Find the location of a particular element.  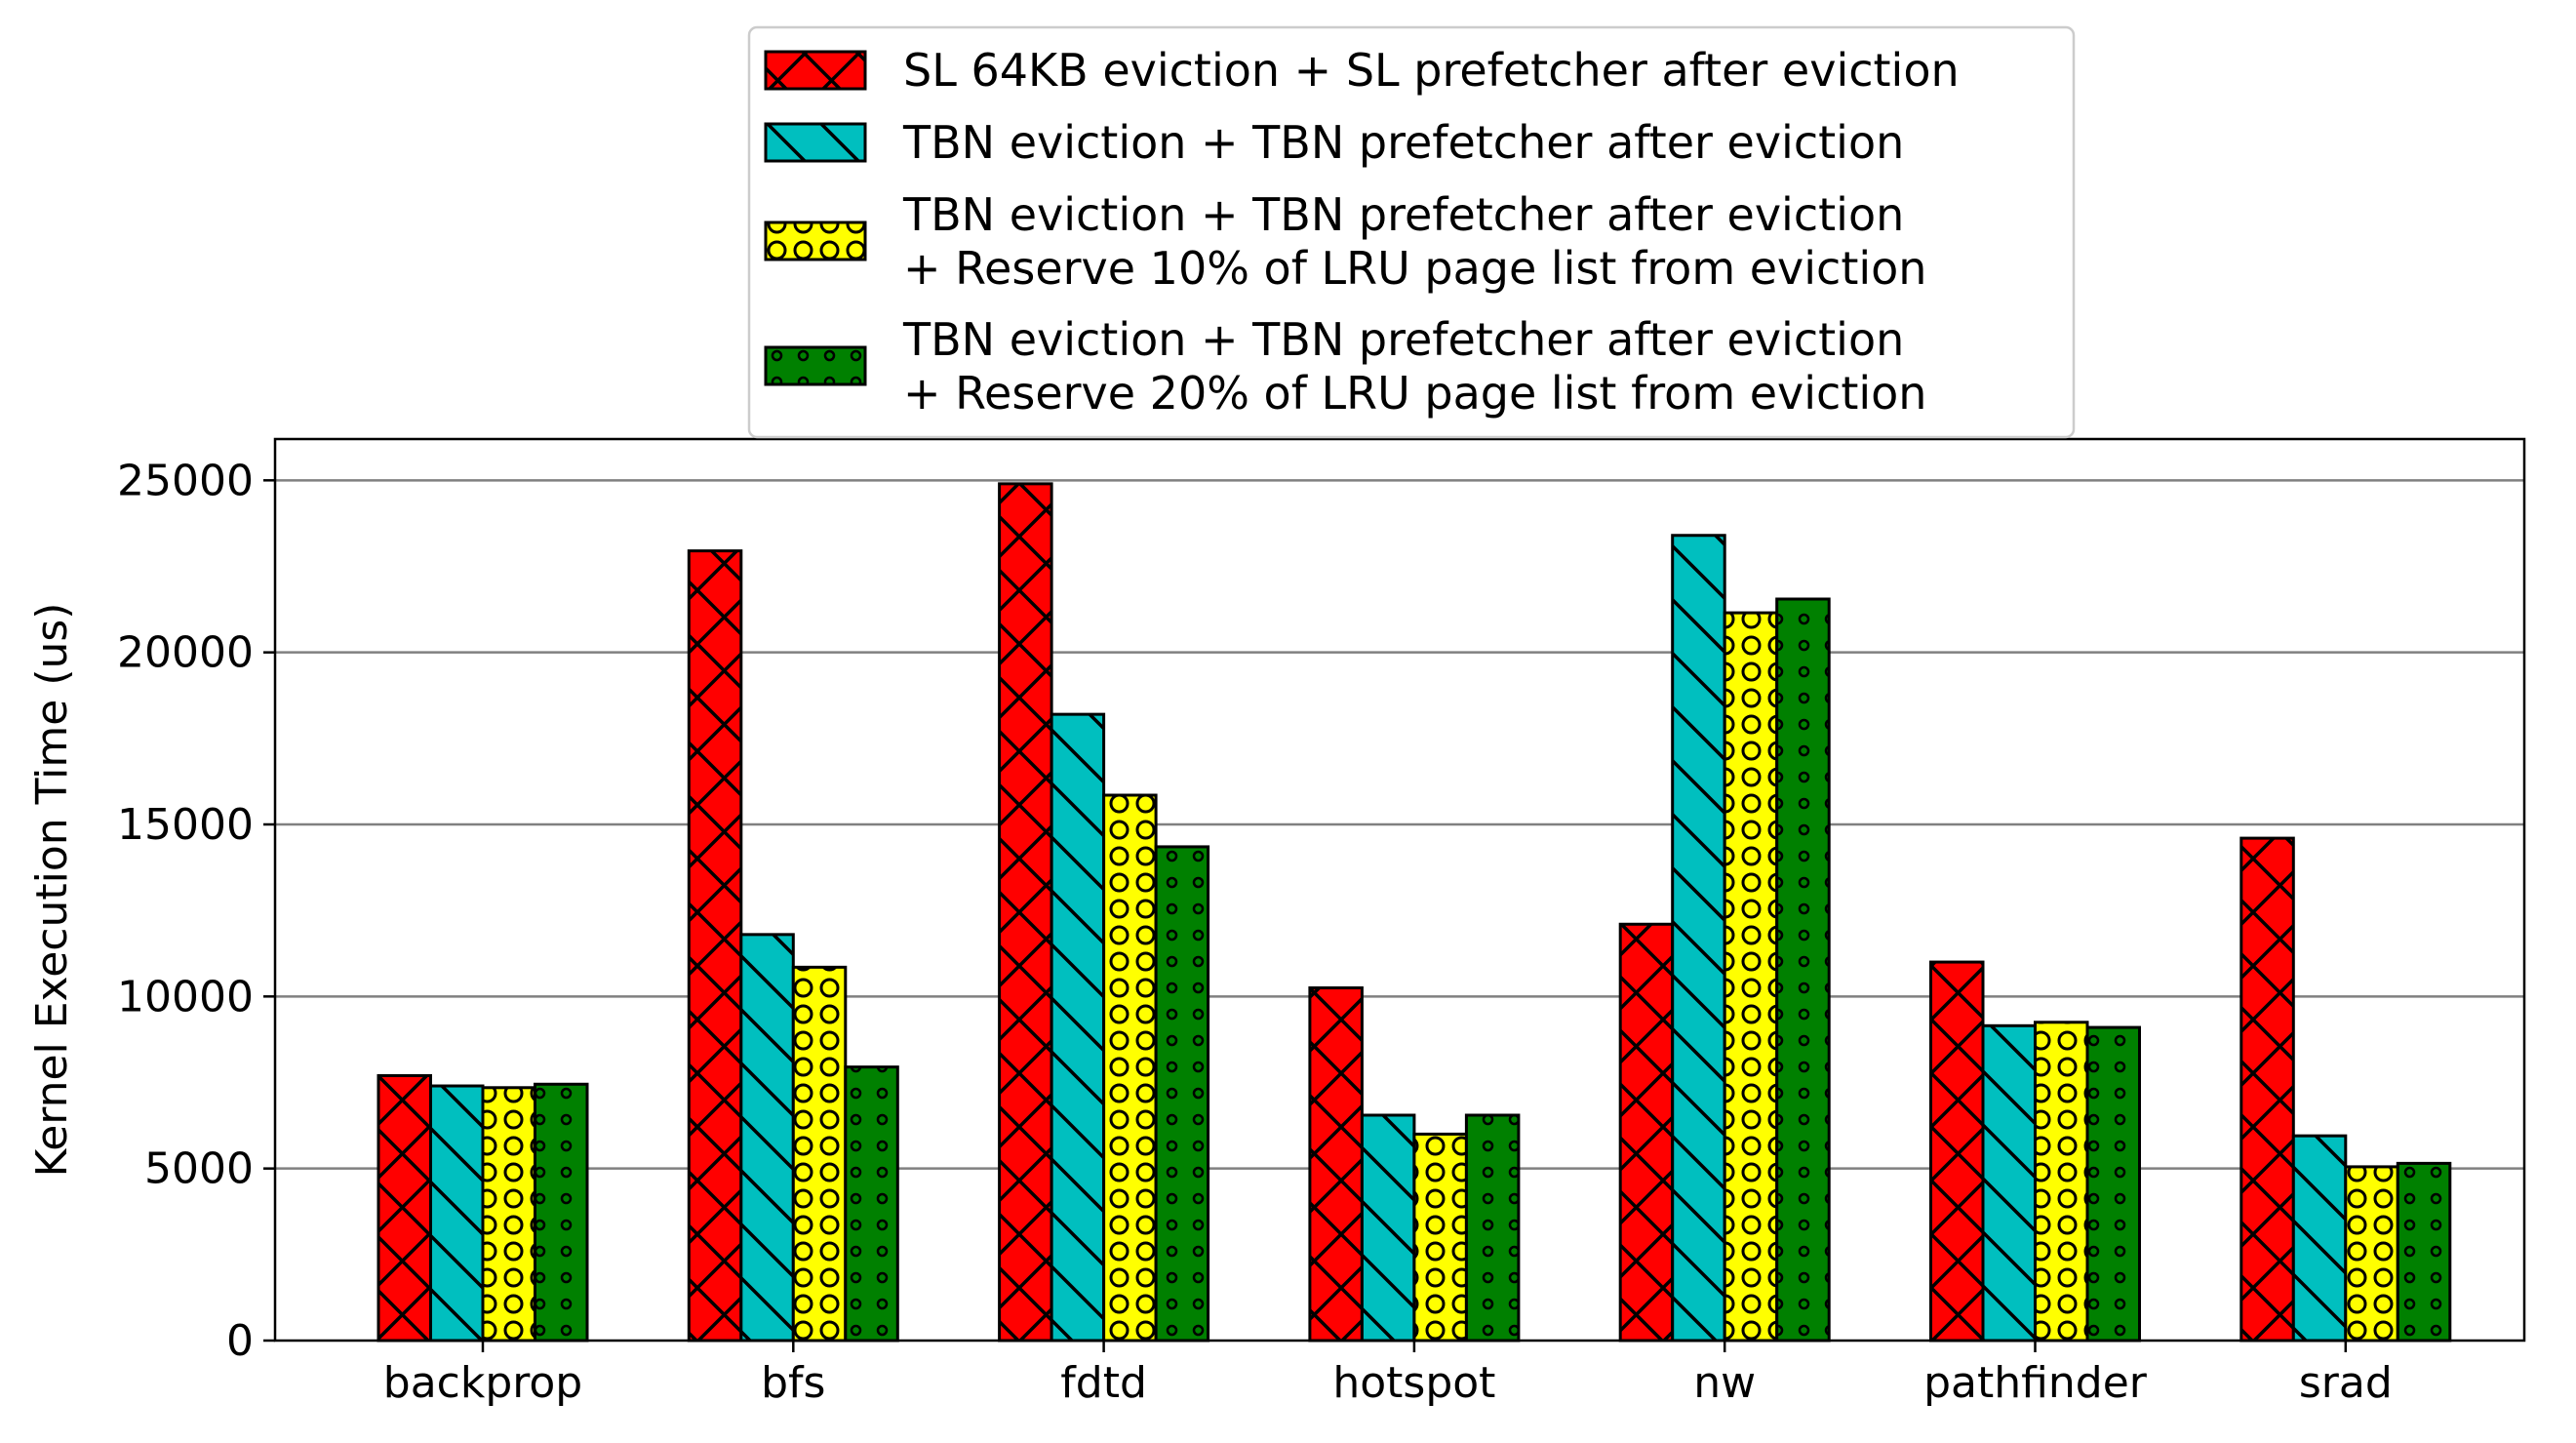

x-axis: backprop bfs fdtd hotspot nw pathfinder srad is located at coordinates (1388, 1374).